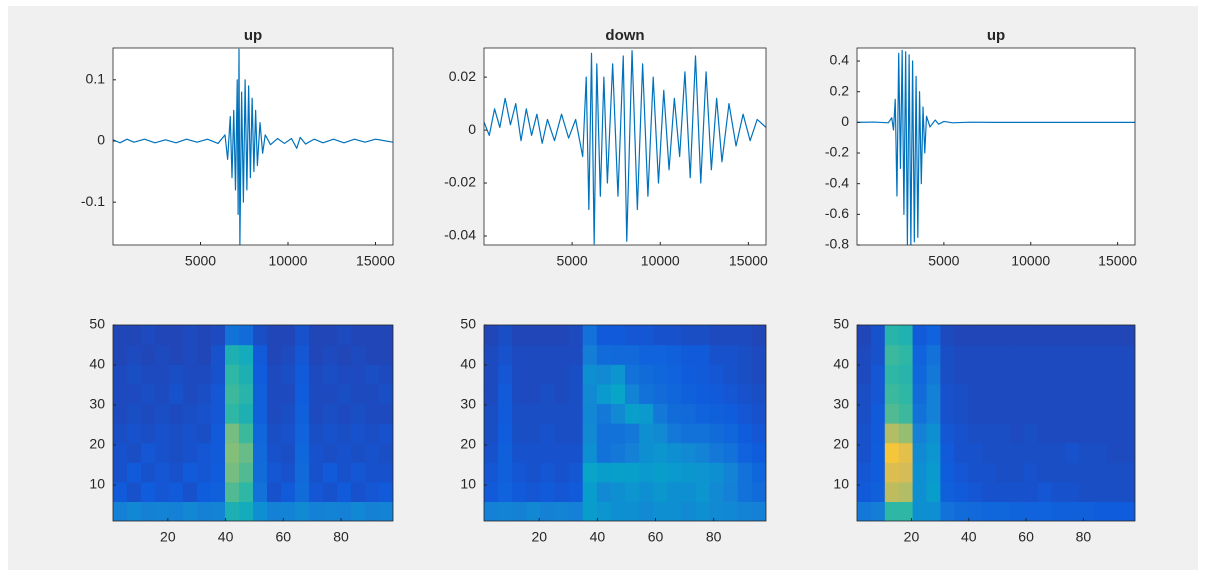  Describe the element at coordinates (841, 404) in the screenshot. I see `y-tick-label: 30` at that location.